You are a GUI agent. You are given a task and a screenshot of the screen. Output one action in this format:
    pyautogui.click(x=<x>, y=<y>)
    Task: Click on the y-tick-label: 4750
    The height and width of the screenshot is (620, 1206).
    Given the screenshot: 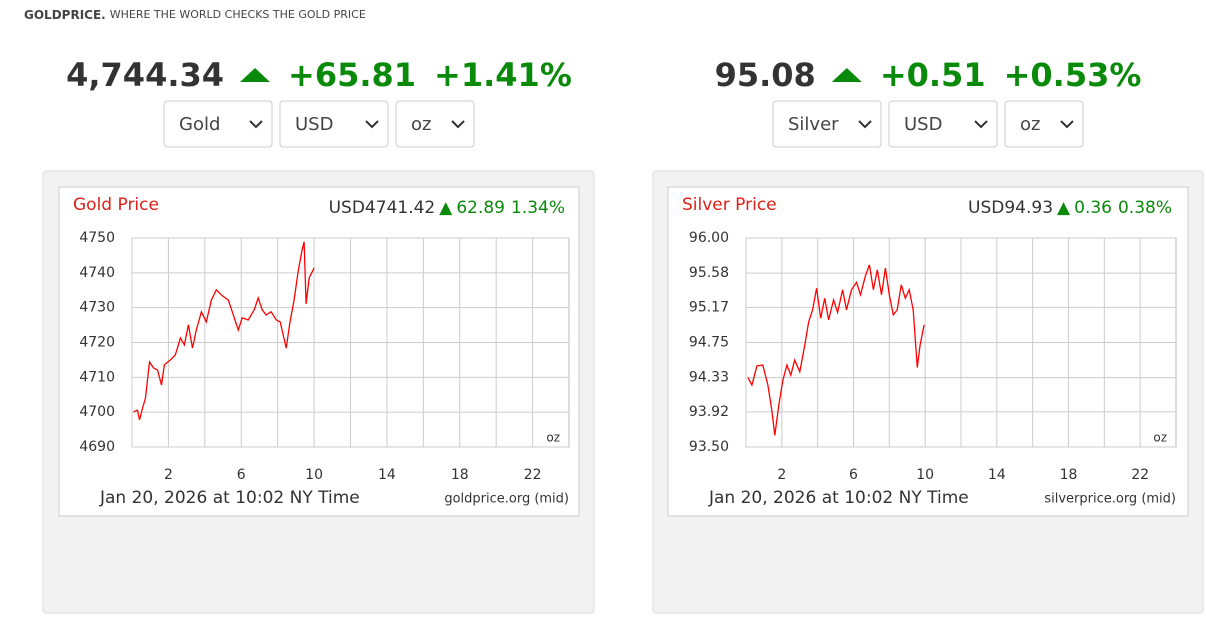 What is the action you would take?
    pyautogui.click(x=97, y=238)
    